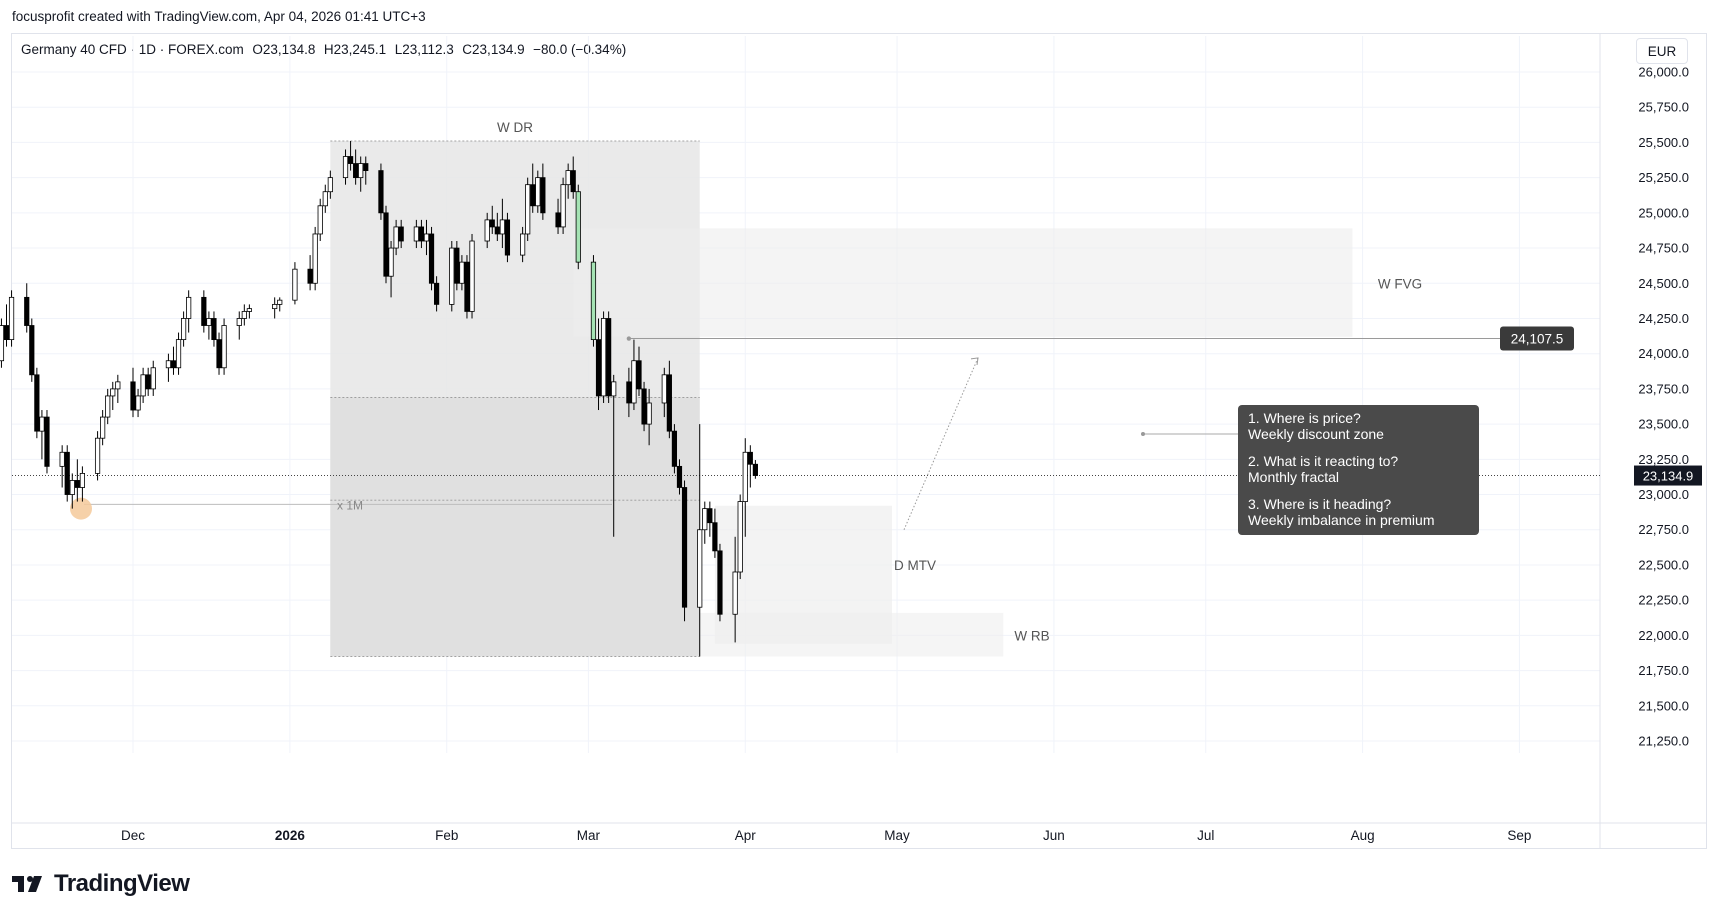 The width and height of the screenshot is (1719, 915). Describe the element at coordinates (1663, 318) in the screenshot. I see `y-tick-label: 24,250.0` at that location.